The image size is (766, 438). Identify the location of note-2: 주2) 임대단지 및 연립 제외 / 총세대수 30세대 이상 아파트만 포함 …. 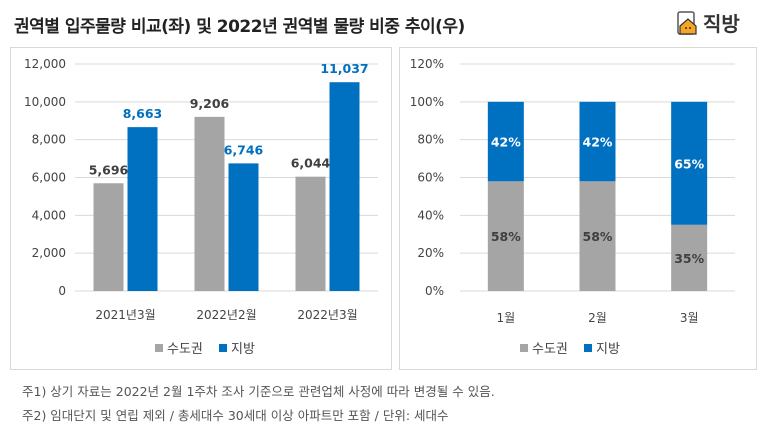
(235, 415).